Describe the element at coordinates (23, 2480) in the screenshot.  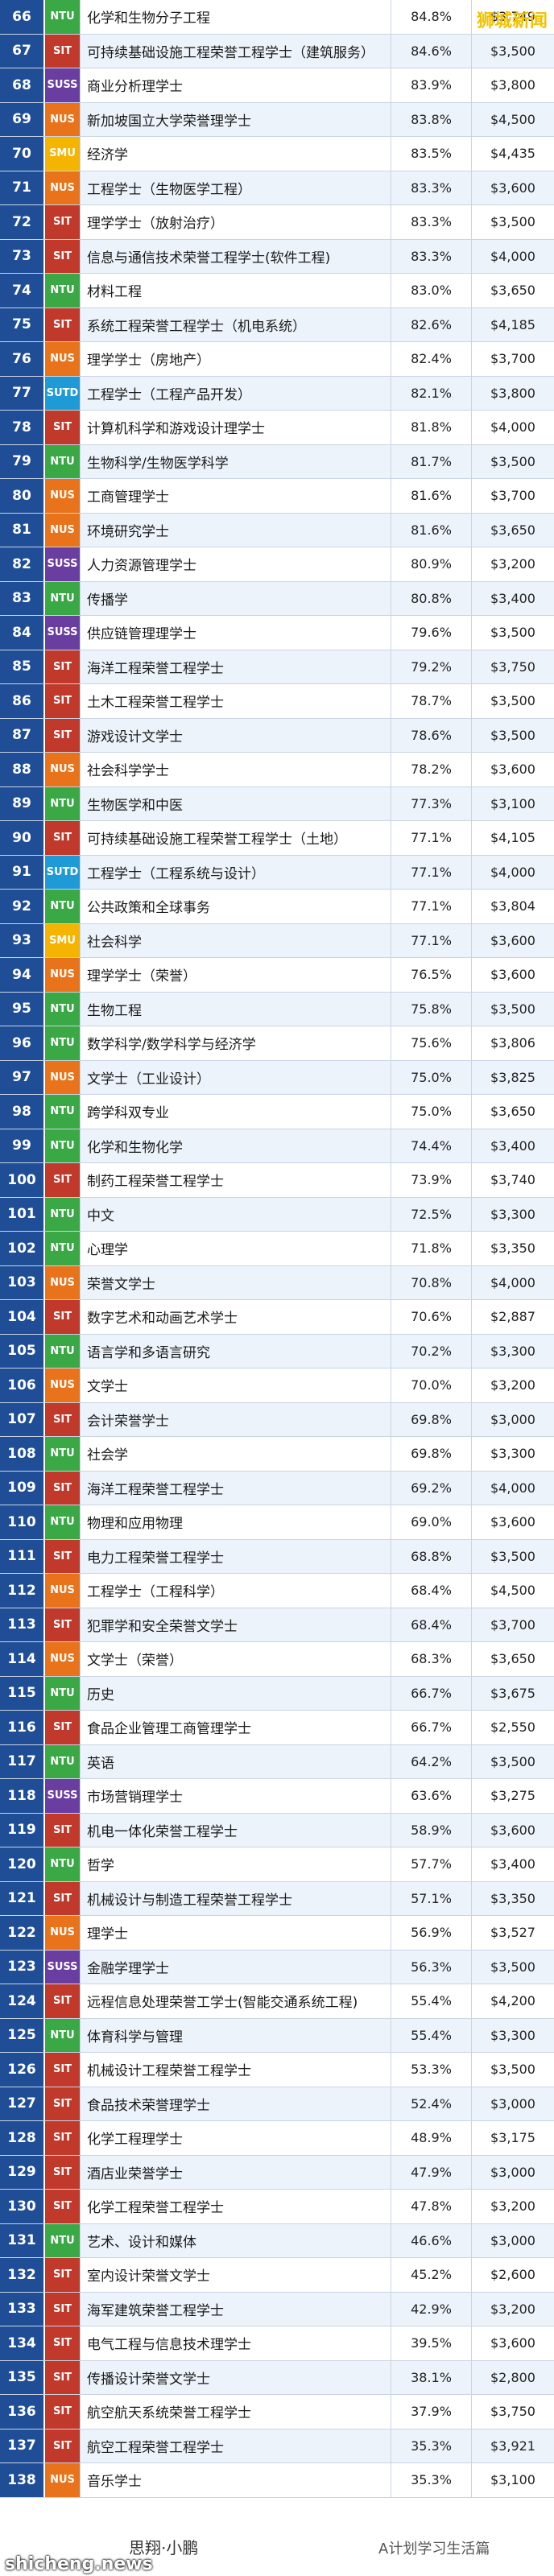
I see `rank-cell: 138` at that location.